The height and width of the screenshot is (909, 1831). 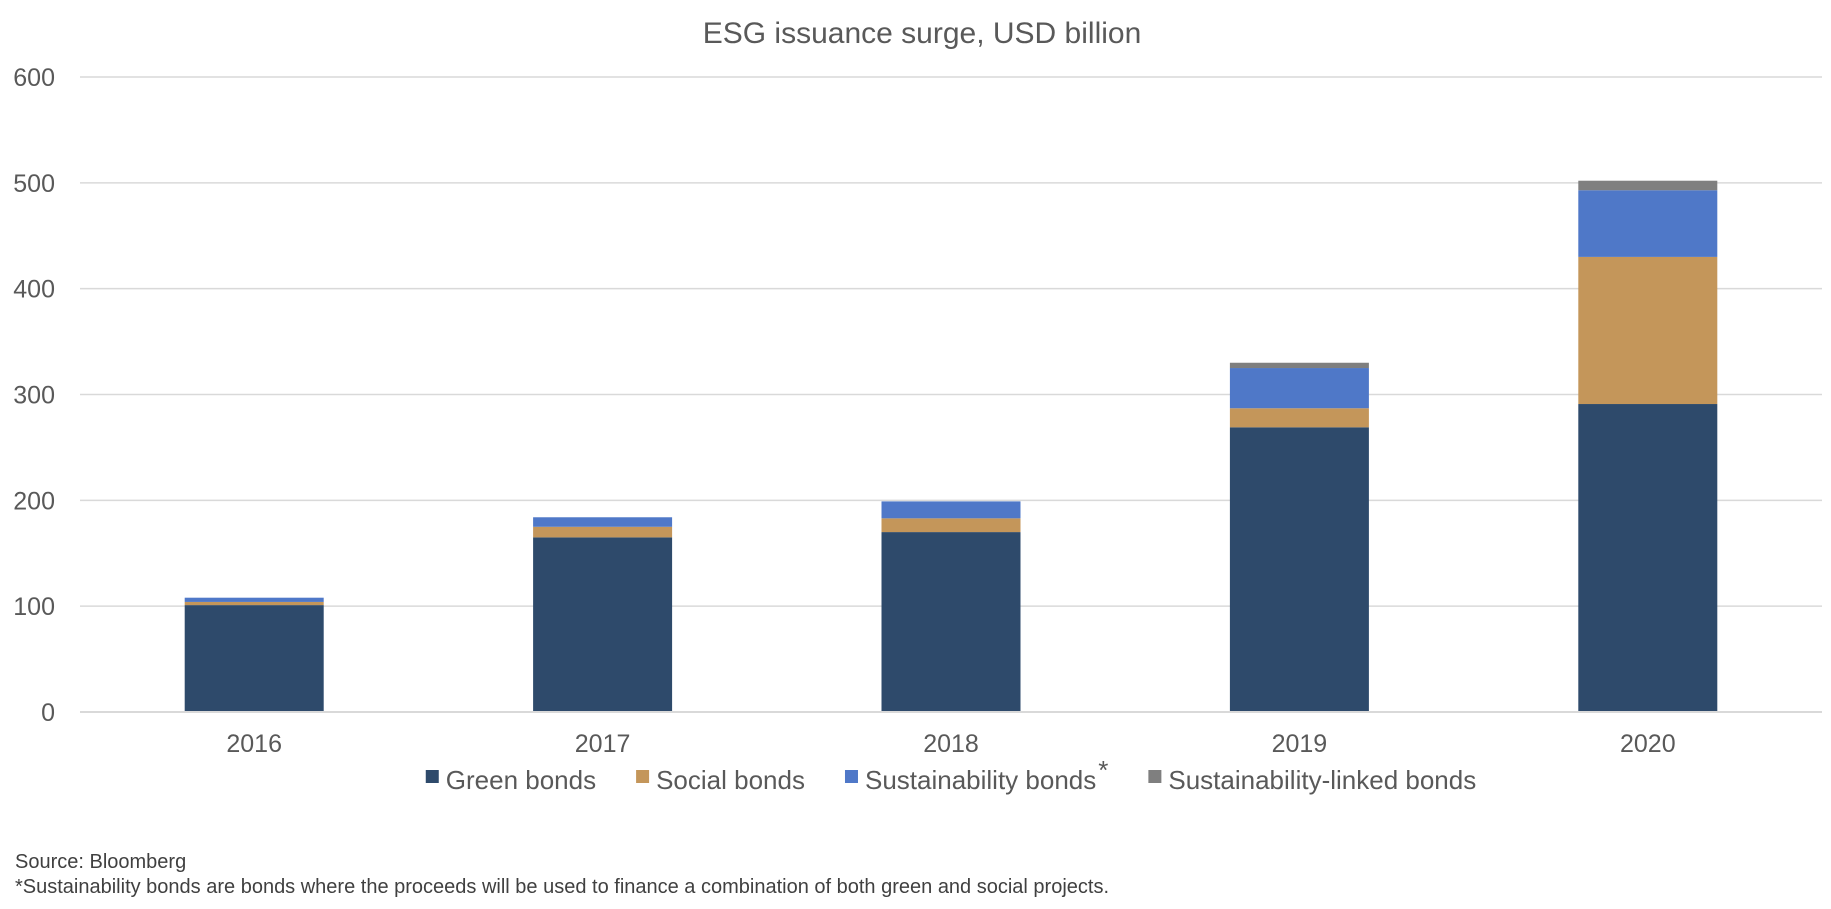 I want to click on x-axis-ticks: 2016 2017 2018 2019 2020, so click(x=950, y=744).